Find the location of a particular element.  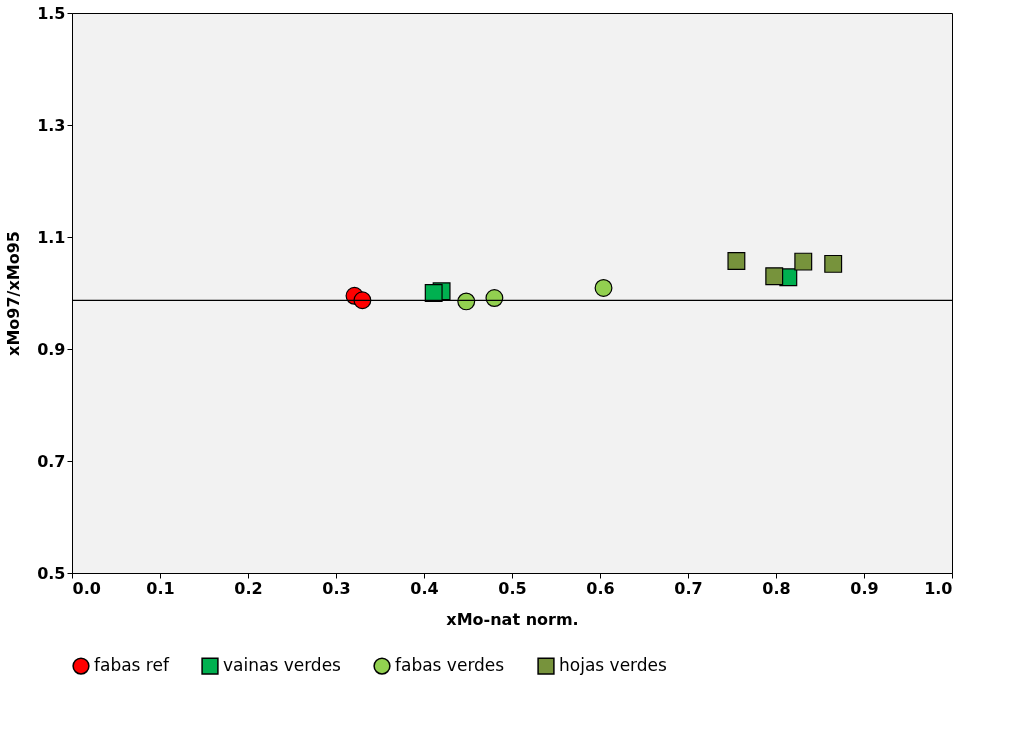

x-tick-label: 0.6 is located at coordinates (600, 588).